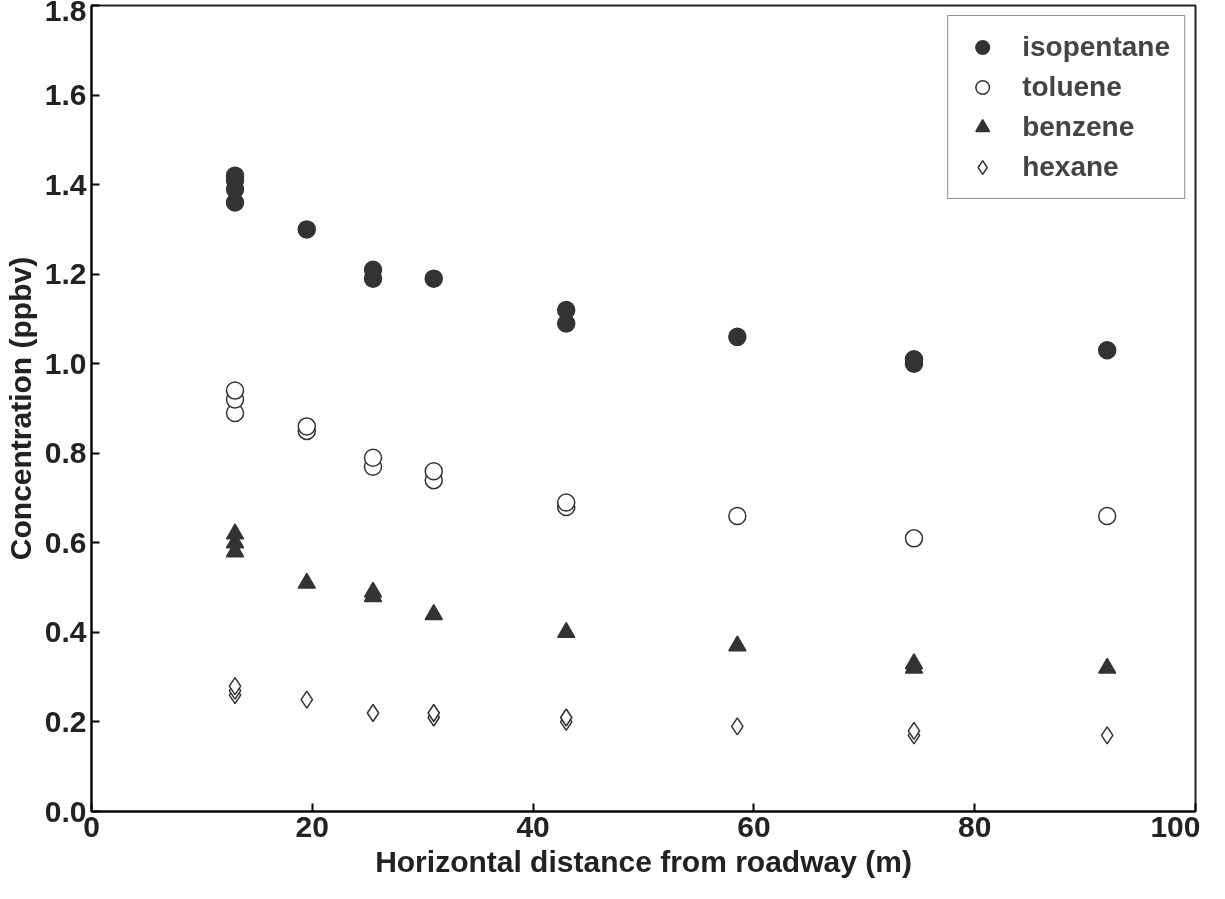 This screenshot has height=899, width=1225. I want to click on y-tick-label: 1.4, so click(65, 184).